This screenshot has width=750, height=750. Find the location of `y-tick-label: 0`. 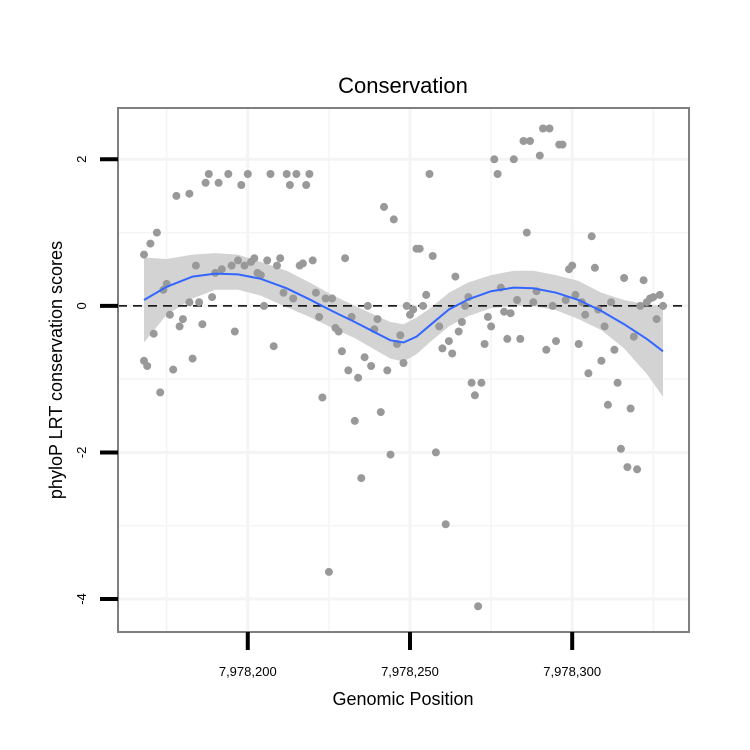

y-tick-label: 0 is located at coordinates (81, 305).